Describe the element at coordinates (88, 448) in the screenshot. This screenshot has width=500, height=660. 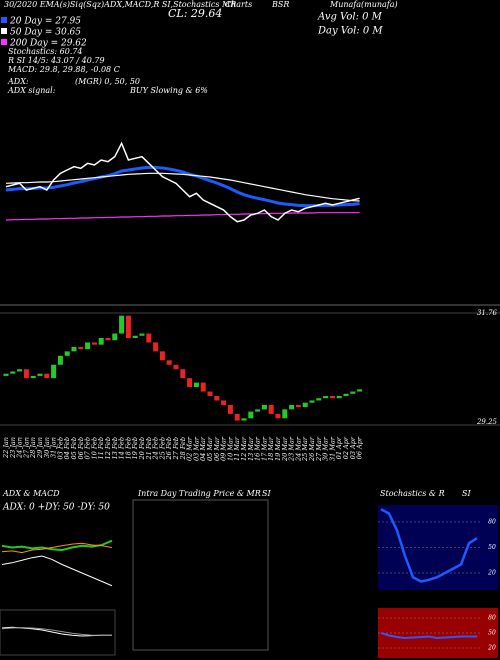
I see `x-tick-label: 07 Feb` at that location.